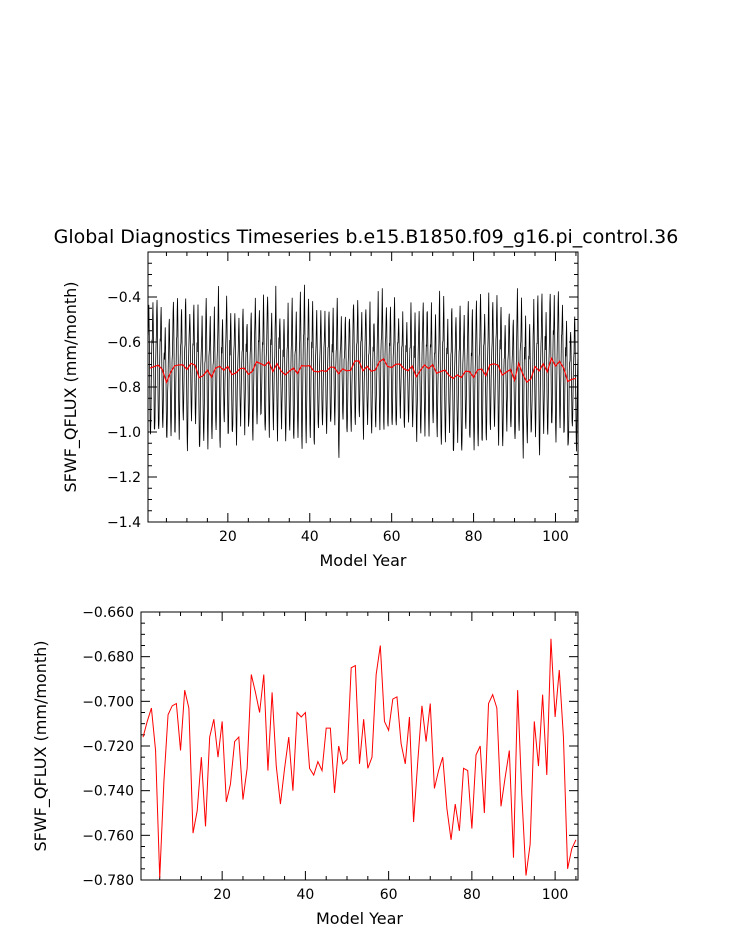 The height and width of the screenshot is (945, 733). Describe the element at coordinates (108, 747) in the screenshot. I see `y-tick-label: −0.720` at that location.